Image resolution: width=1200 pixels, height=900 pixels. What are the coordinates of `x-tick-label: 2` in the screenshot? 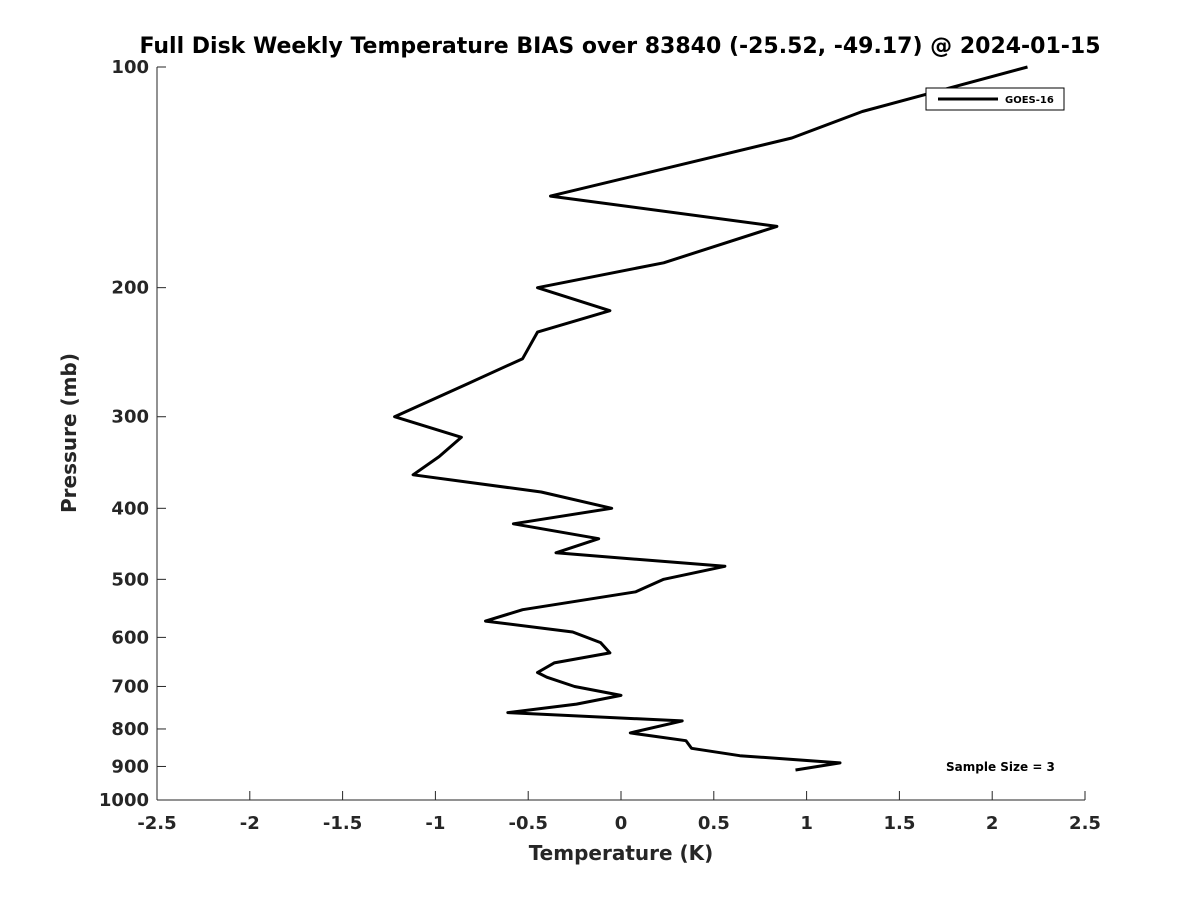 It's located at (992, 823).